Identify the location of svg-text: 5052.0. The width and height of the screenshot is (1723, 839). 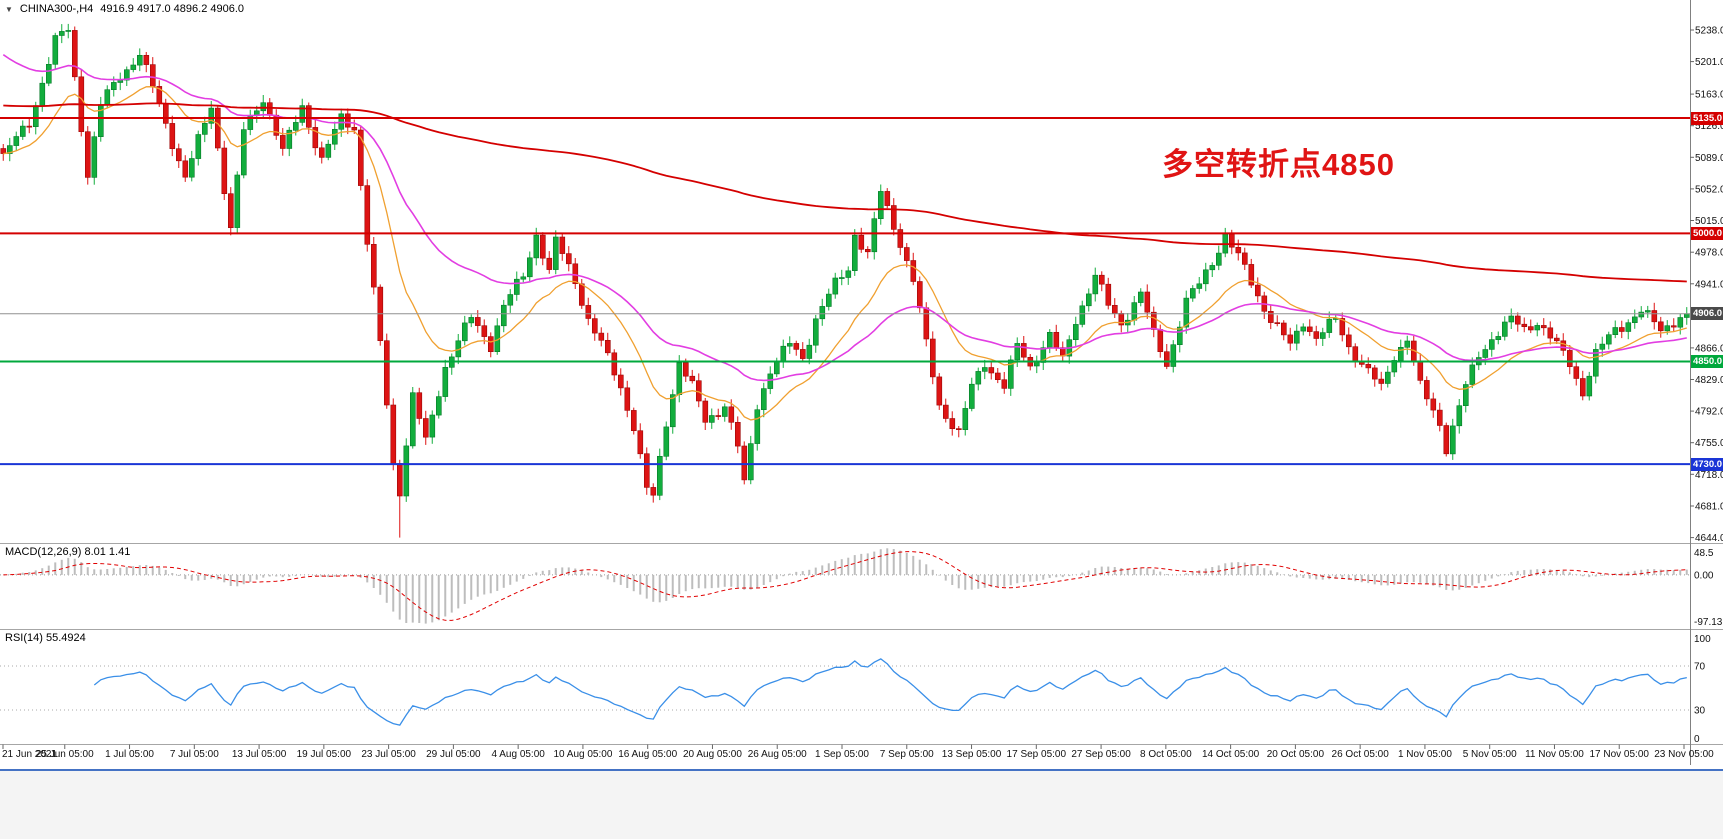
(1709, 189).